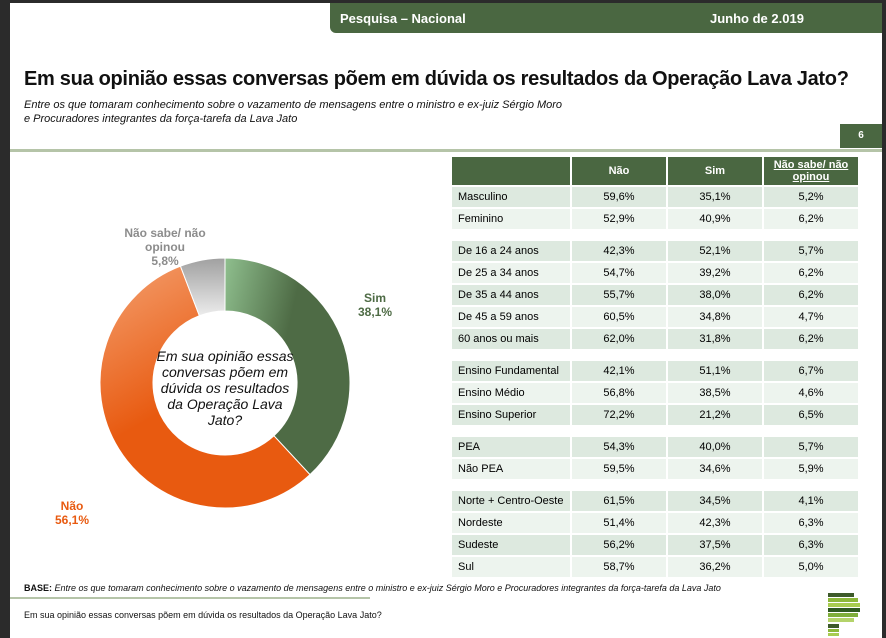 The image size is (886, 638). I want to click on table-row: De 16 a 24 anos 42,3% 52,1% 5,7%, so click(655, 251).